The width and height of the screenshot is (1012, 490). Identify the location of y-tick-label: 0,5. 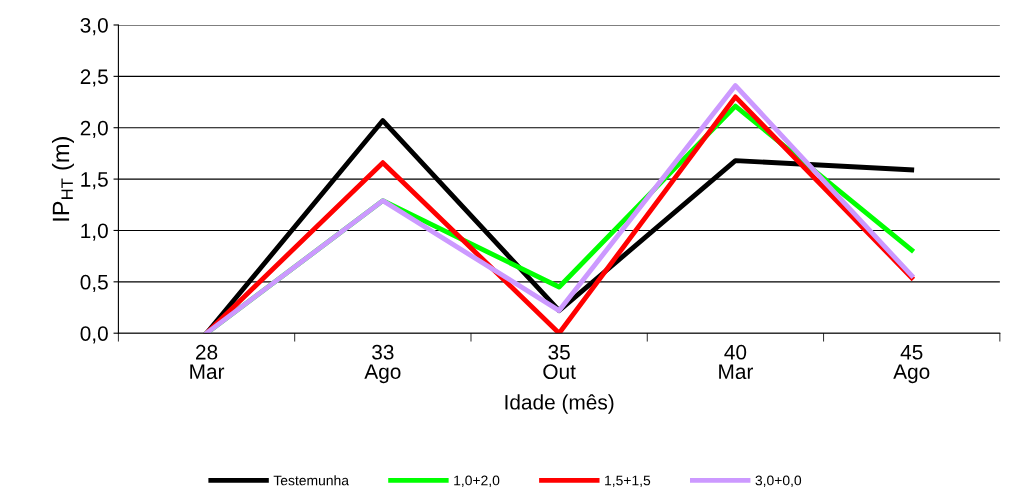
(94, 283).